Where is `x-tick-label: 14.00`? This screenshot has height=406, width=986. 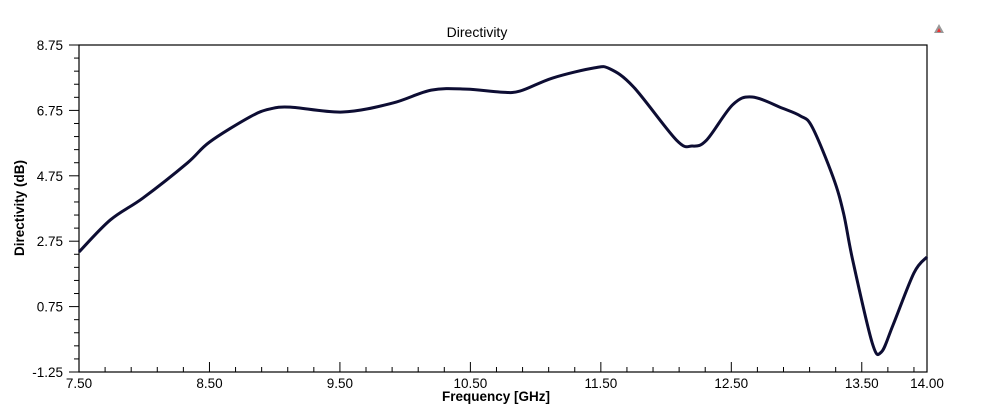
x-tick-label: 14.00 is located at coordinates (927, 383).